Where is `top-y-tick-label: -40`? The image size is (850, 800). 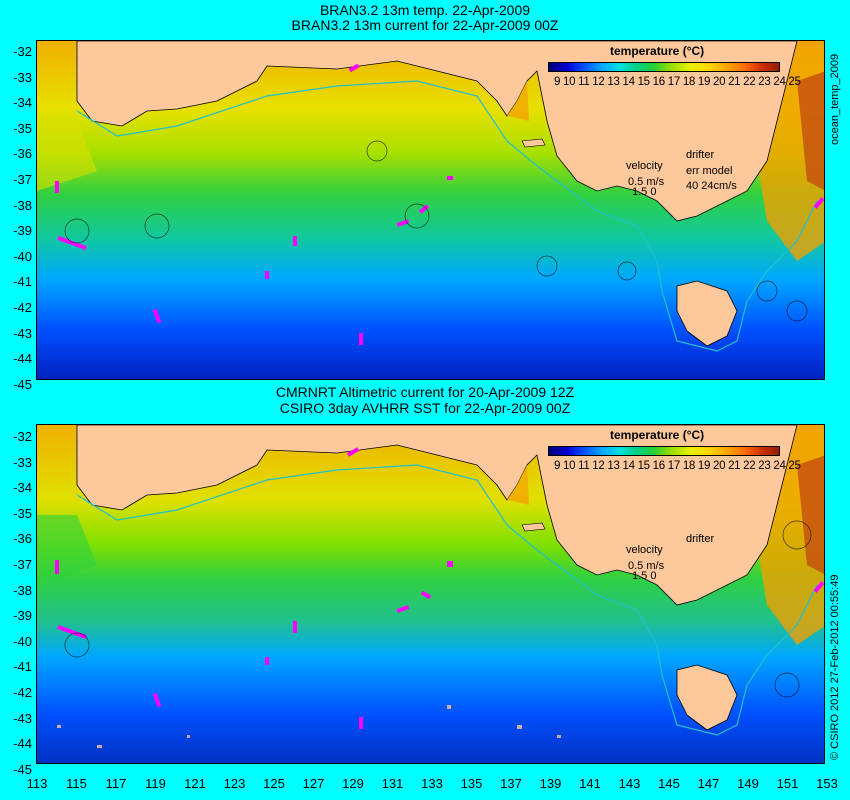 top-y-tick-label: -40 is located at coordinates (22, 256).